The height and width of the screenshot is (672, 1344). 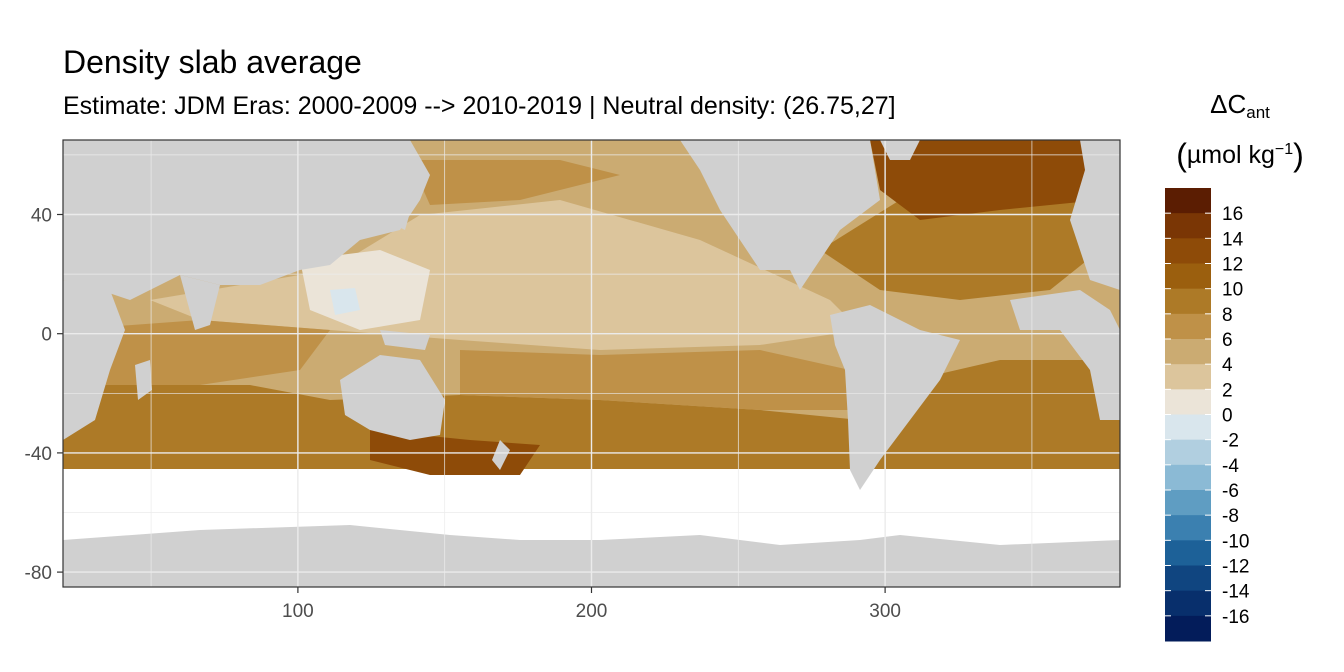 I want to click on zone-west-pacific-zero, so click(x=365, y=290).